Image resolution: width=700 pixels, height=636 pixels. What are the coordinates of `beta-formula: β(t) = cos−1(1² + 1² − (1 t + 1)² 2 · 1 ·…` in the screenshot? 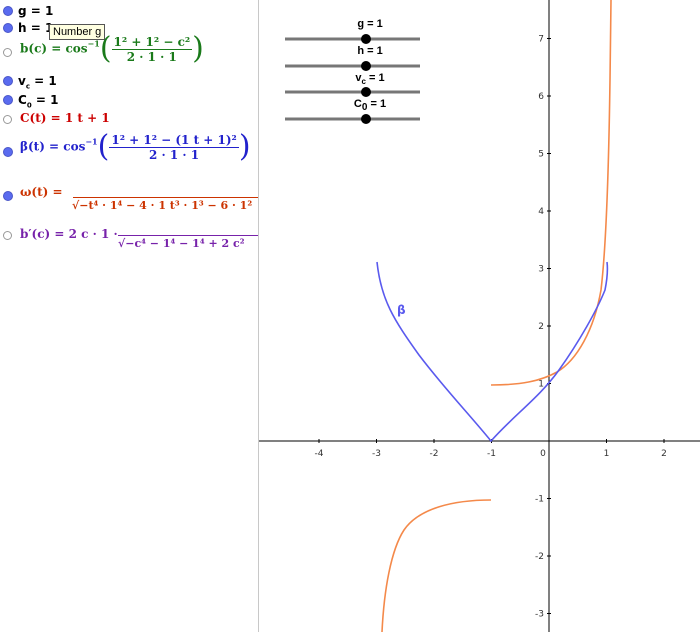 It's located at (135, 146).